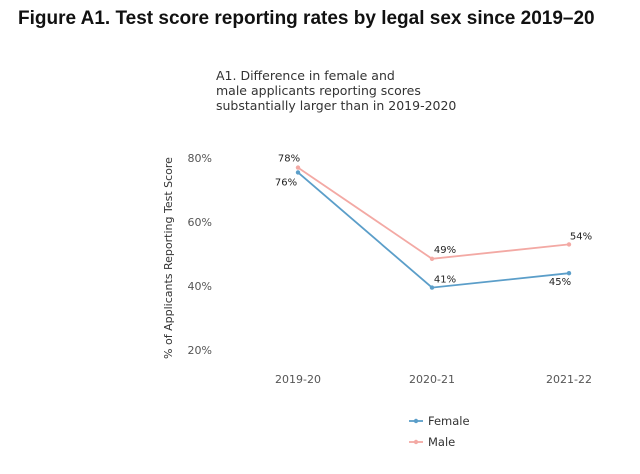  What do you see at coordinates (298, 379) in the screenshot?
I see `x-tick-label: 2019-20` at bounding box center [298, 379].